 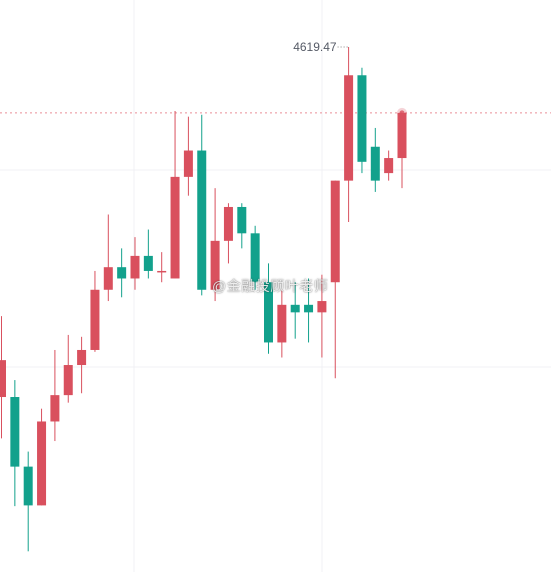 I want to click on watermark-text: @金融投顾叶老师, so click(x=270, y=286).